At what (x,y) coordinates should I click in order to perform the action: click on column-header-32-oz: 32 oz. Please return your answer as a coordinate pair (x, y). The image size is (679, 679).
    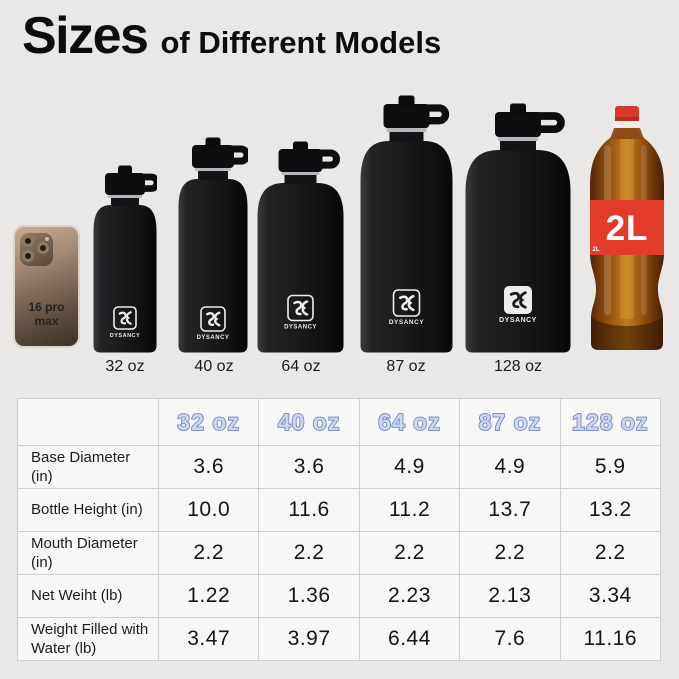
    Looking at the image, I should click on (208, 422).